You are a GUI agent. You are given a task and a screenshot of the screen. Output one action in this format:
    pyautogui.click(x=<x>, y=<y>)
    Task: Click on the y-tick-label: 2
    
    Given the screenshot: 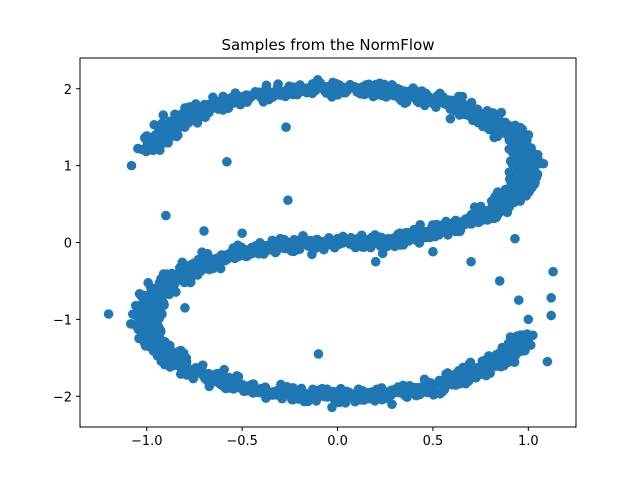 What is the action you would take?
    pyautogui.click(x=68, y=90)
    